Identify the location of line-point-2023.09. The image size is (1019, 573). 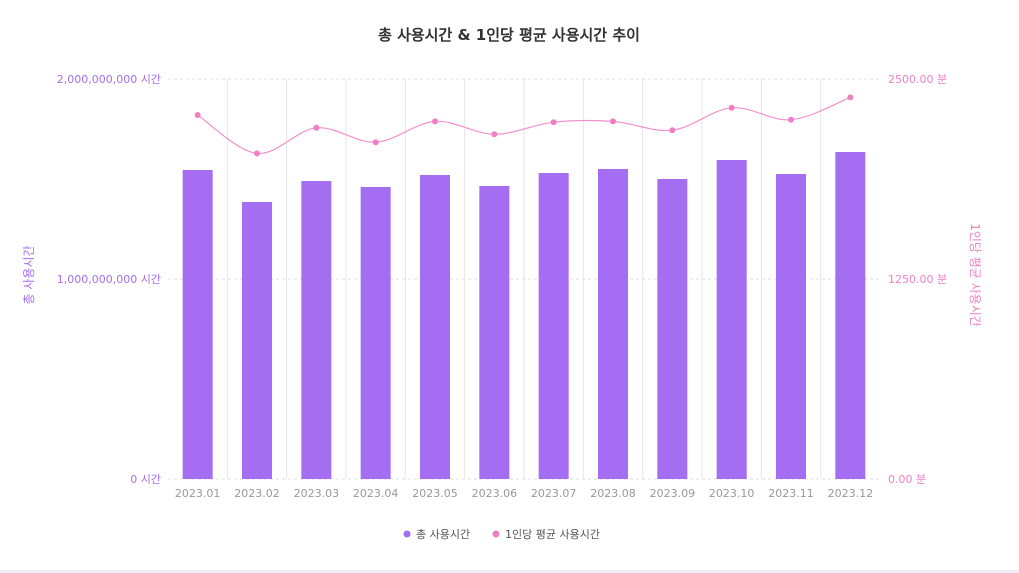
(672, 130).